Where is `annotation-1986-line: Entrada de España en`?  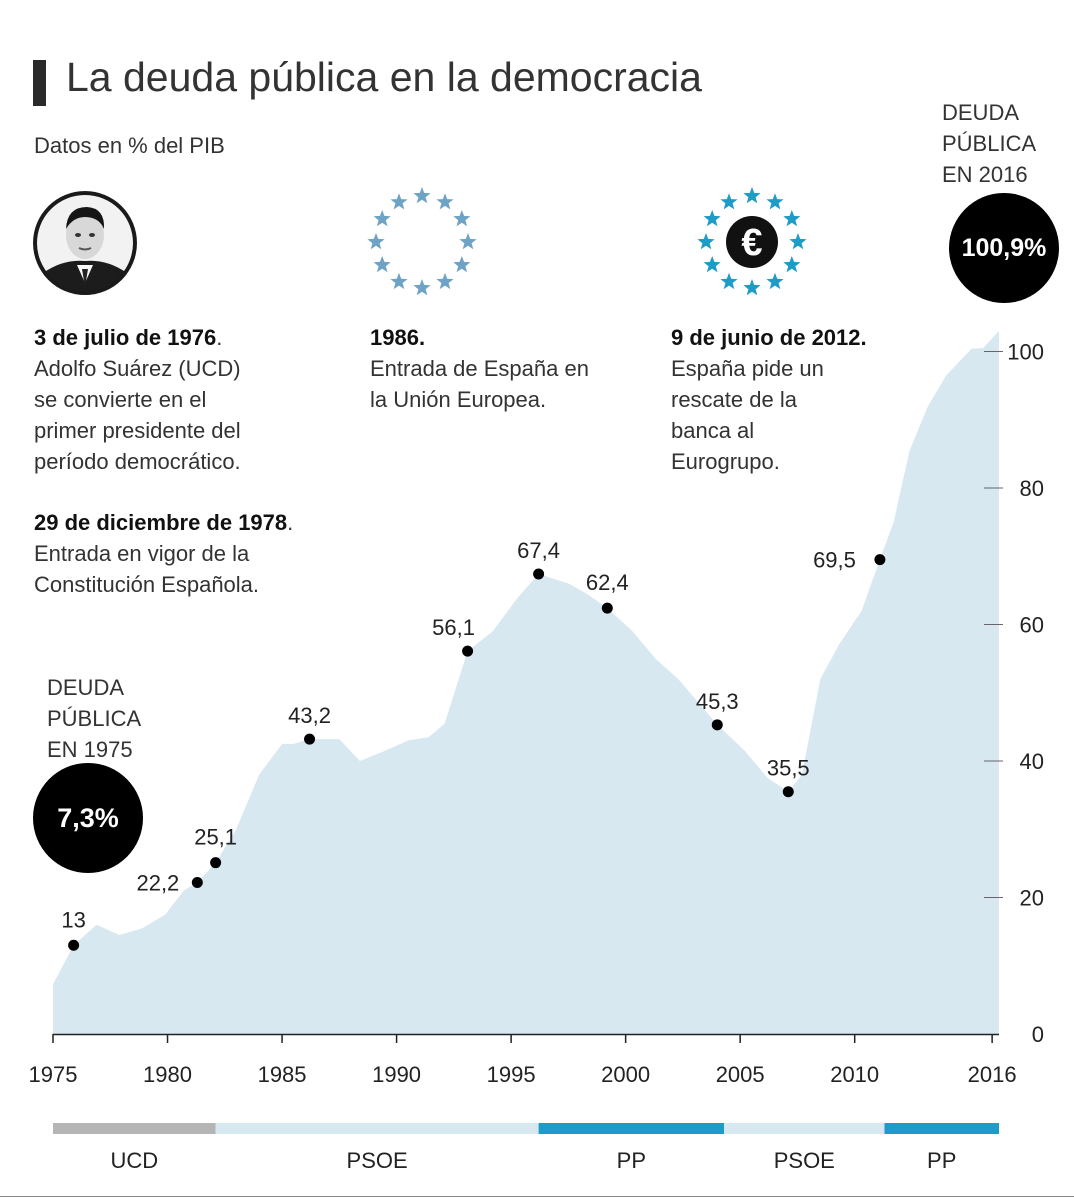 annotation-1986-line: Entrada de España en is located at coordinates (479, 368).